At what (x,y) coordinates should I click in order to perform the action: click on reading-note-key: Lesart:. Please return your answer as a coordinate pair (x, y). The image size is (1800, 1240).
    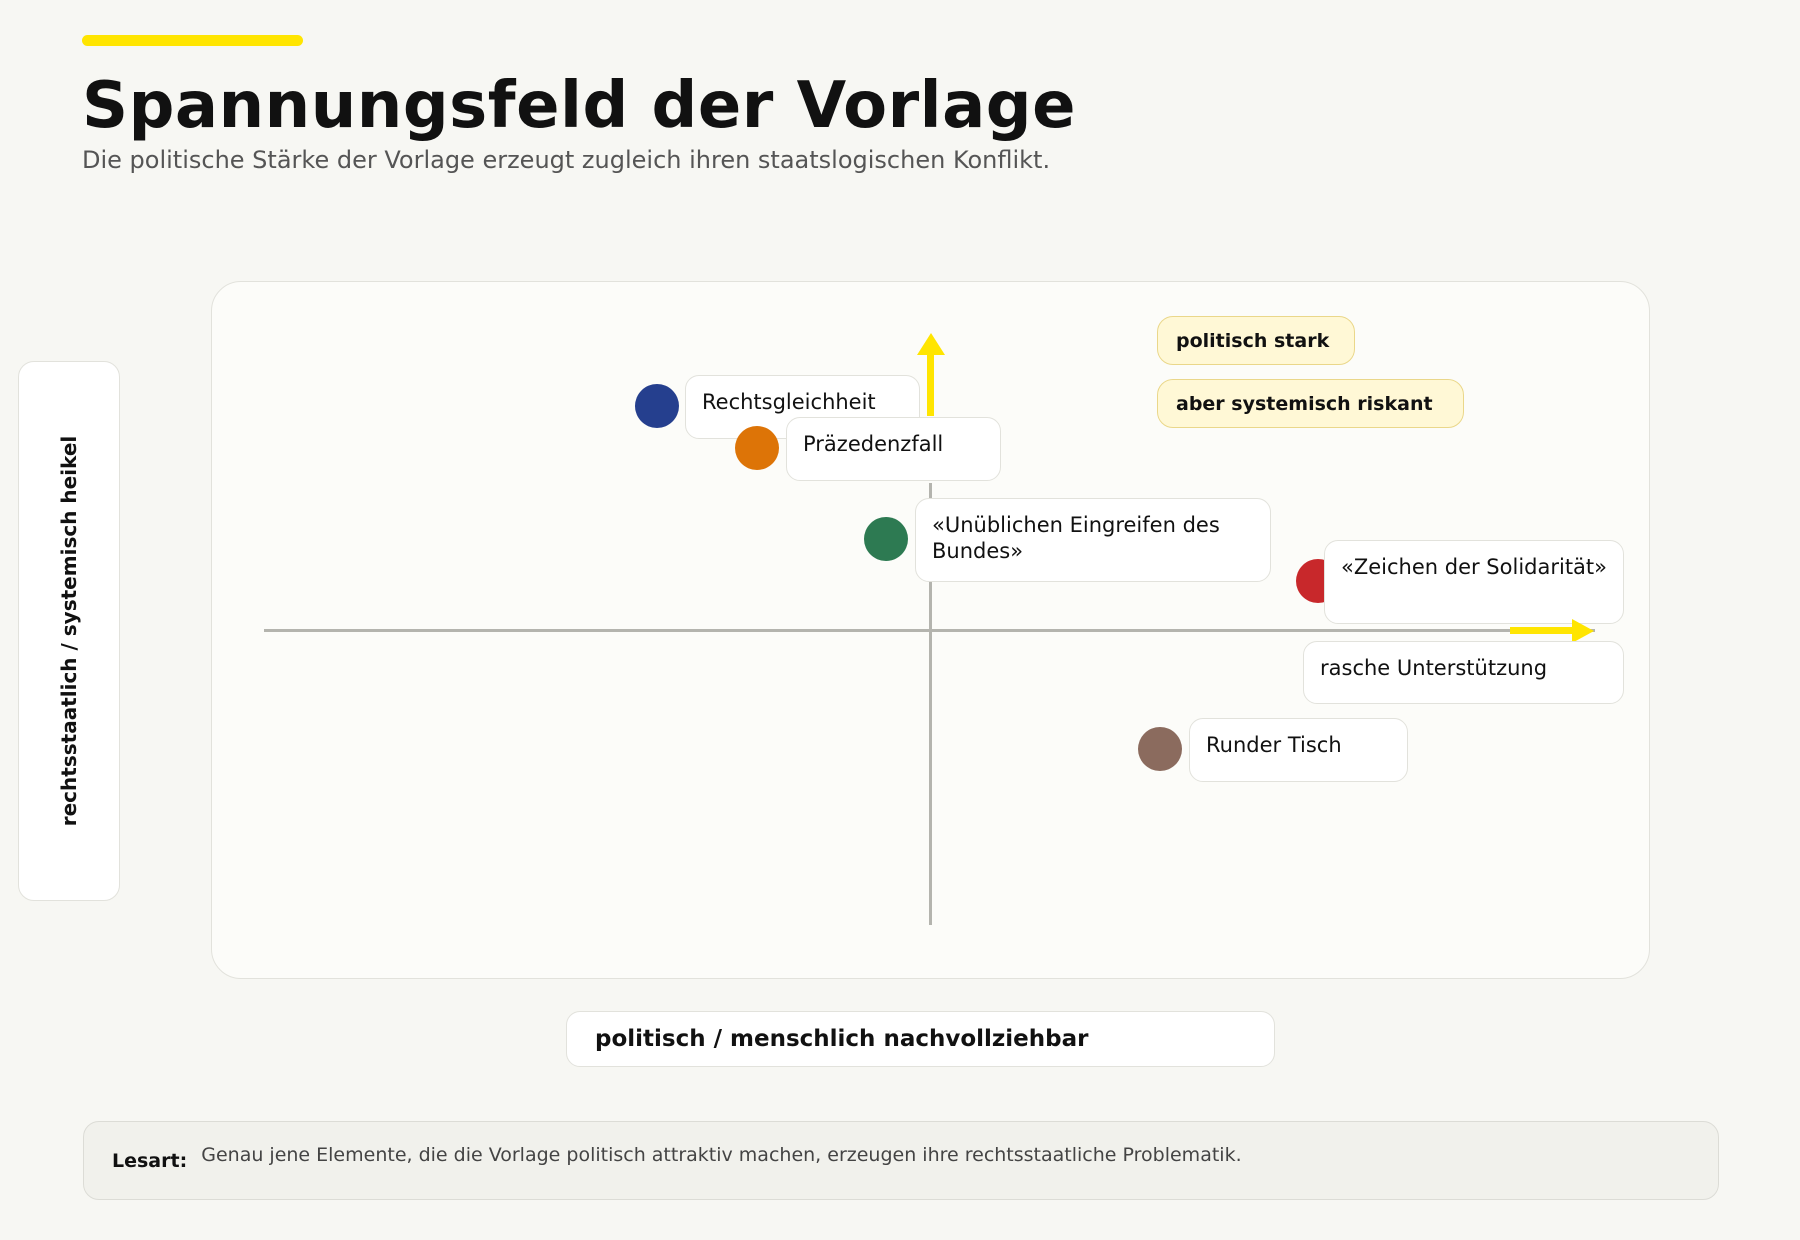
    Looking at the image, I should click on (150, 1161).